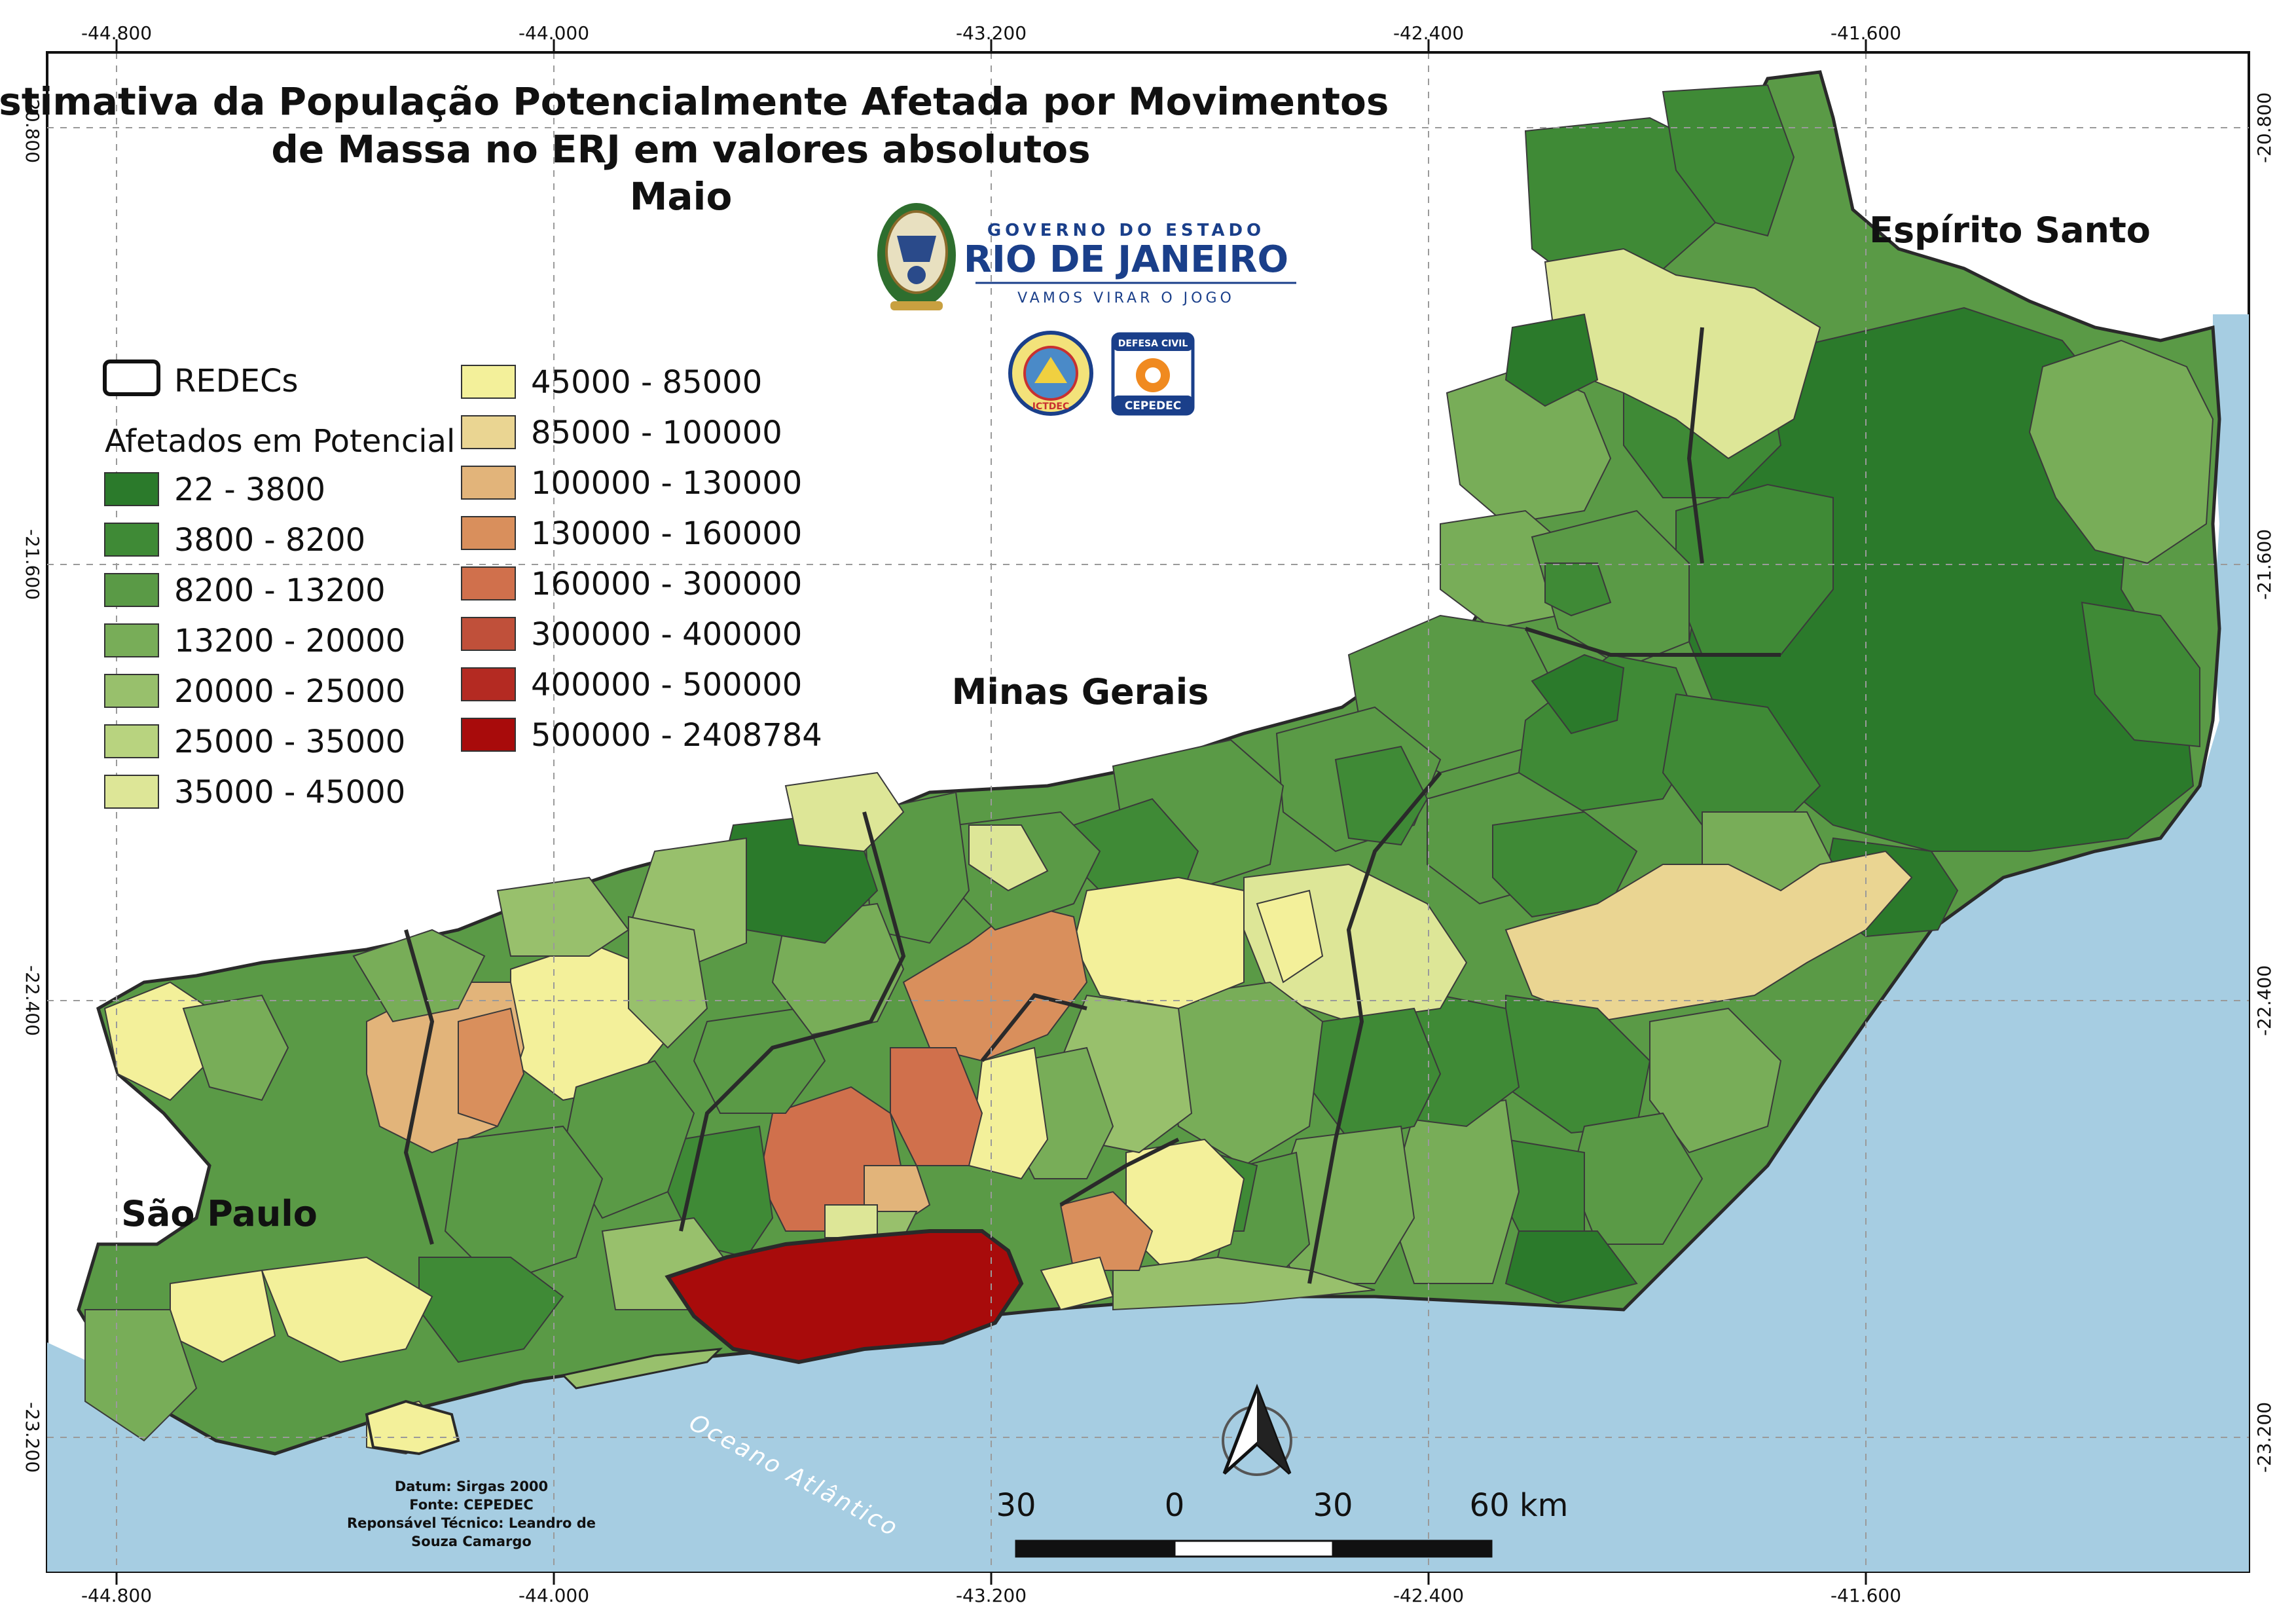 The width and height of the screenshot is (2296, 1624). What do you see at coordinates (1519, 1505) in the screenshot?
I see `scale-label-4: 60 km` at bounding box center [1519, 1505].